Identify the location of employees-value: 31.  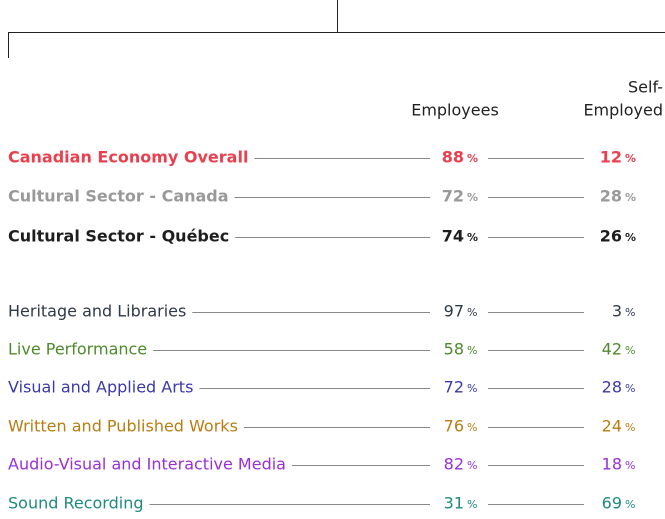
(454, 503).